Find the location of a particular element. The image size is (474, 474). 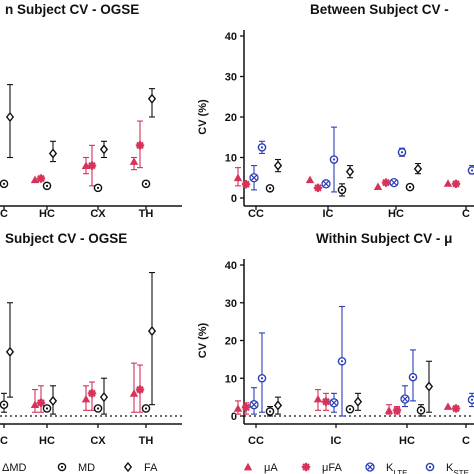

chart-title: Subject CV - OGSE is located at coordinates (66, 238).